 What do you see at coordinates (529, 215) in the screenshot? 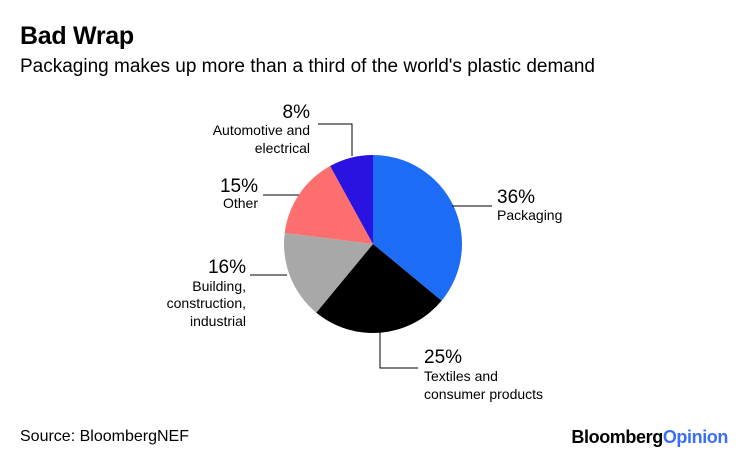
I see `slice-label-packaging: Packaging` at bounding box center [529, 215].